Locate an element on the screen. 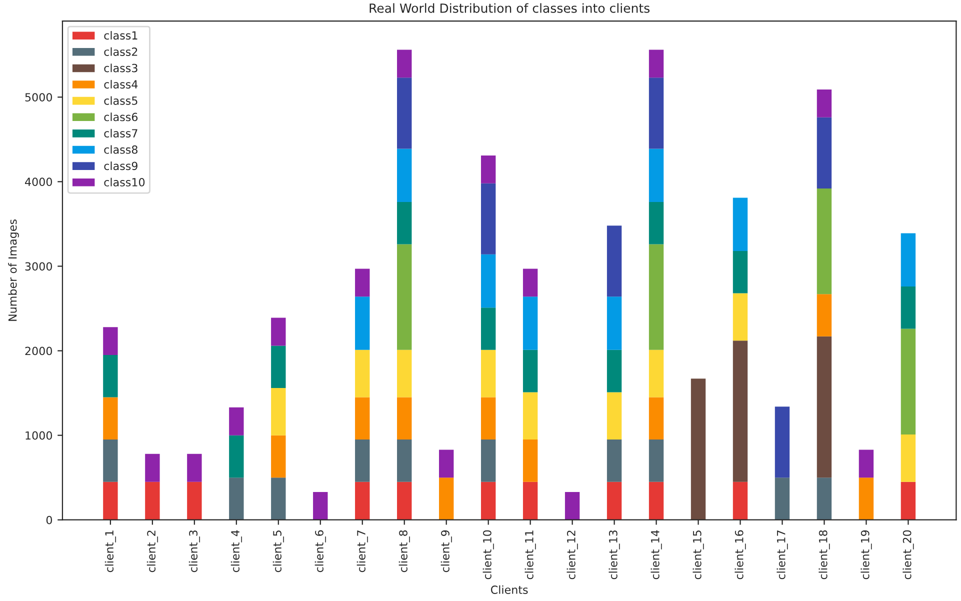 Image resolution: width=961 pixels, height=601 pixels. chart-title: Real World Distribution of classes into clients is located at coordinates (510, 8).